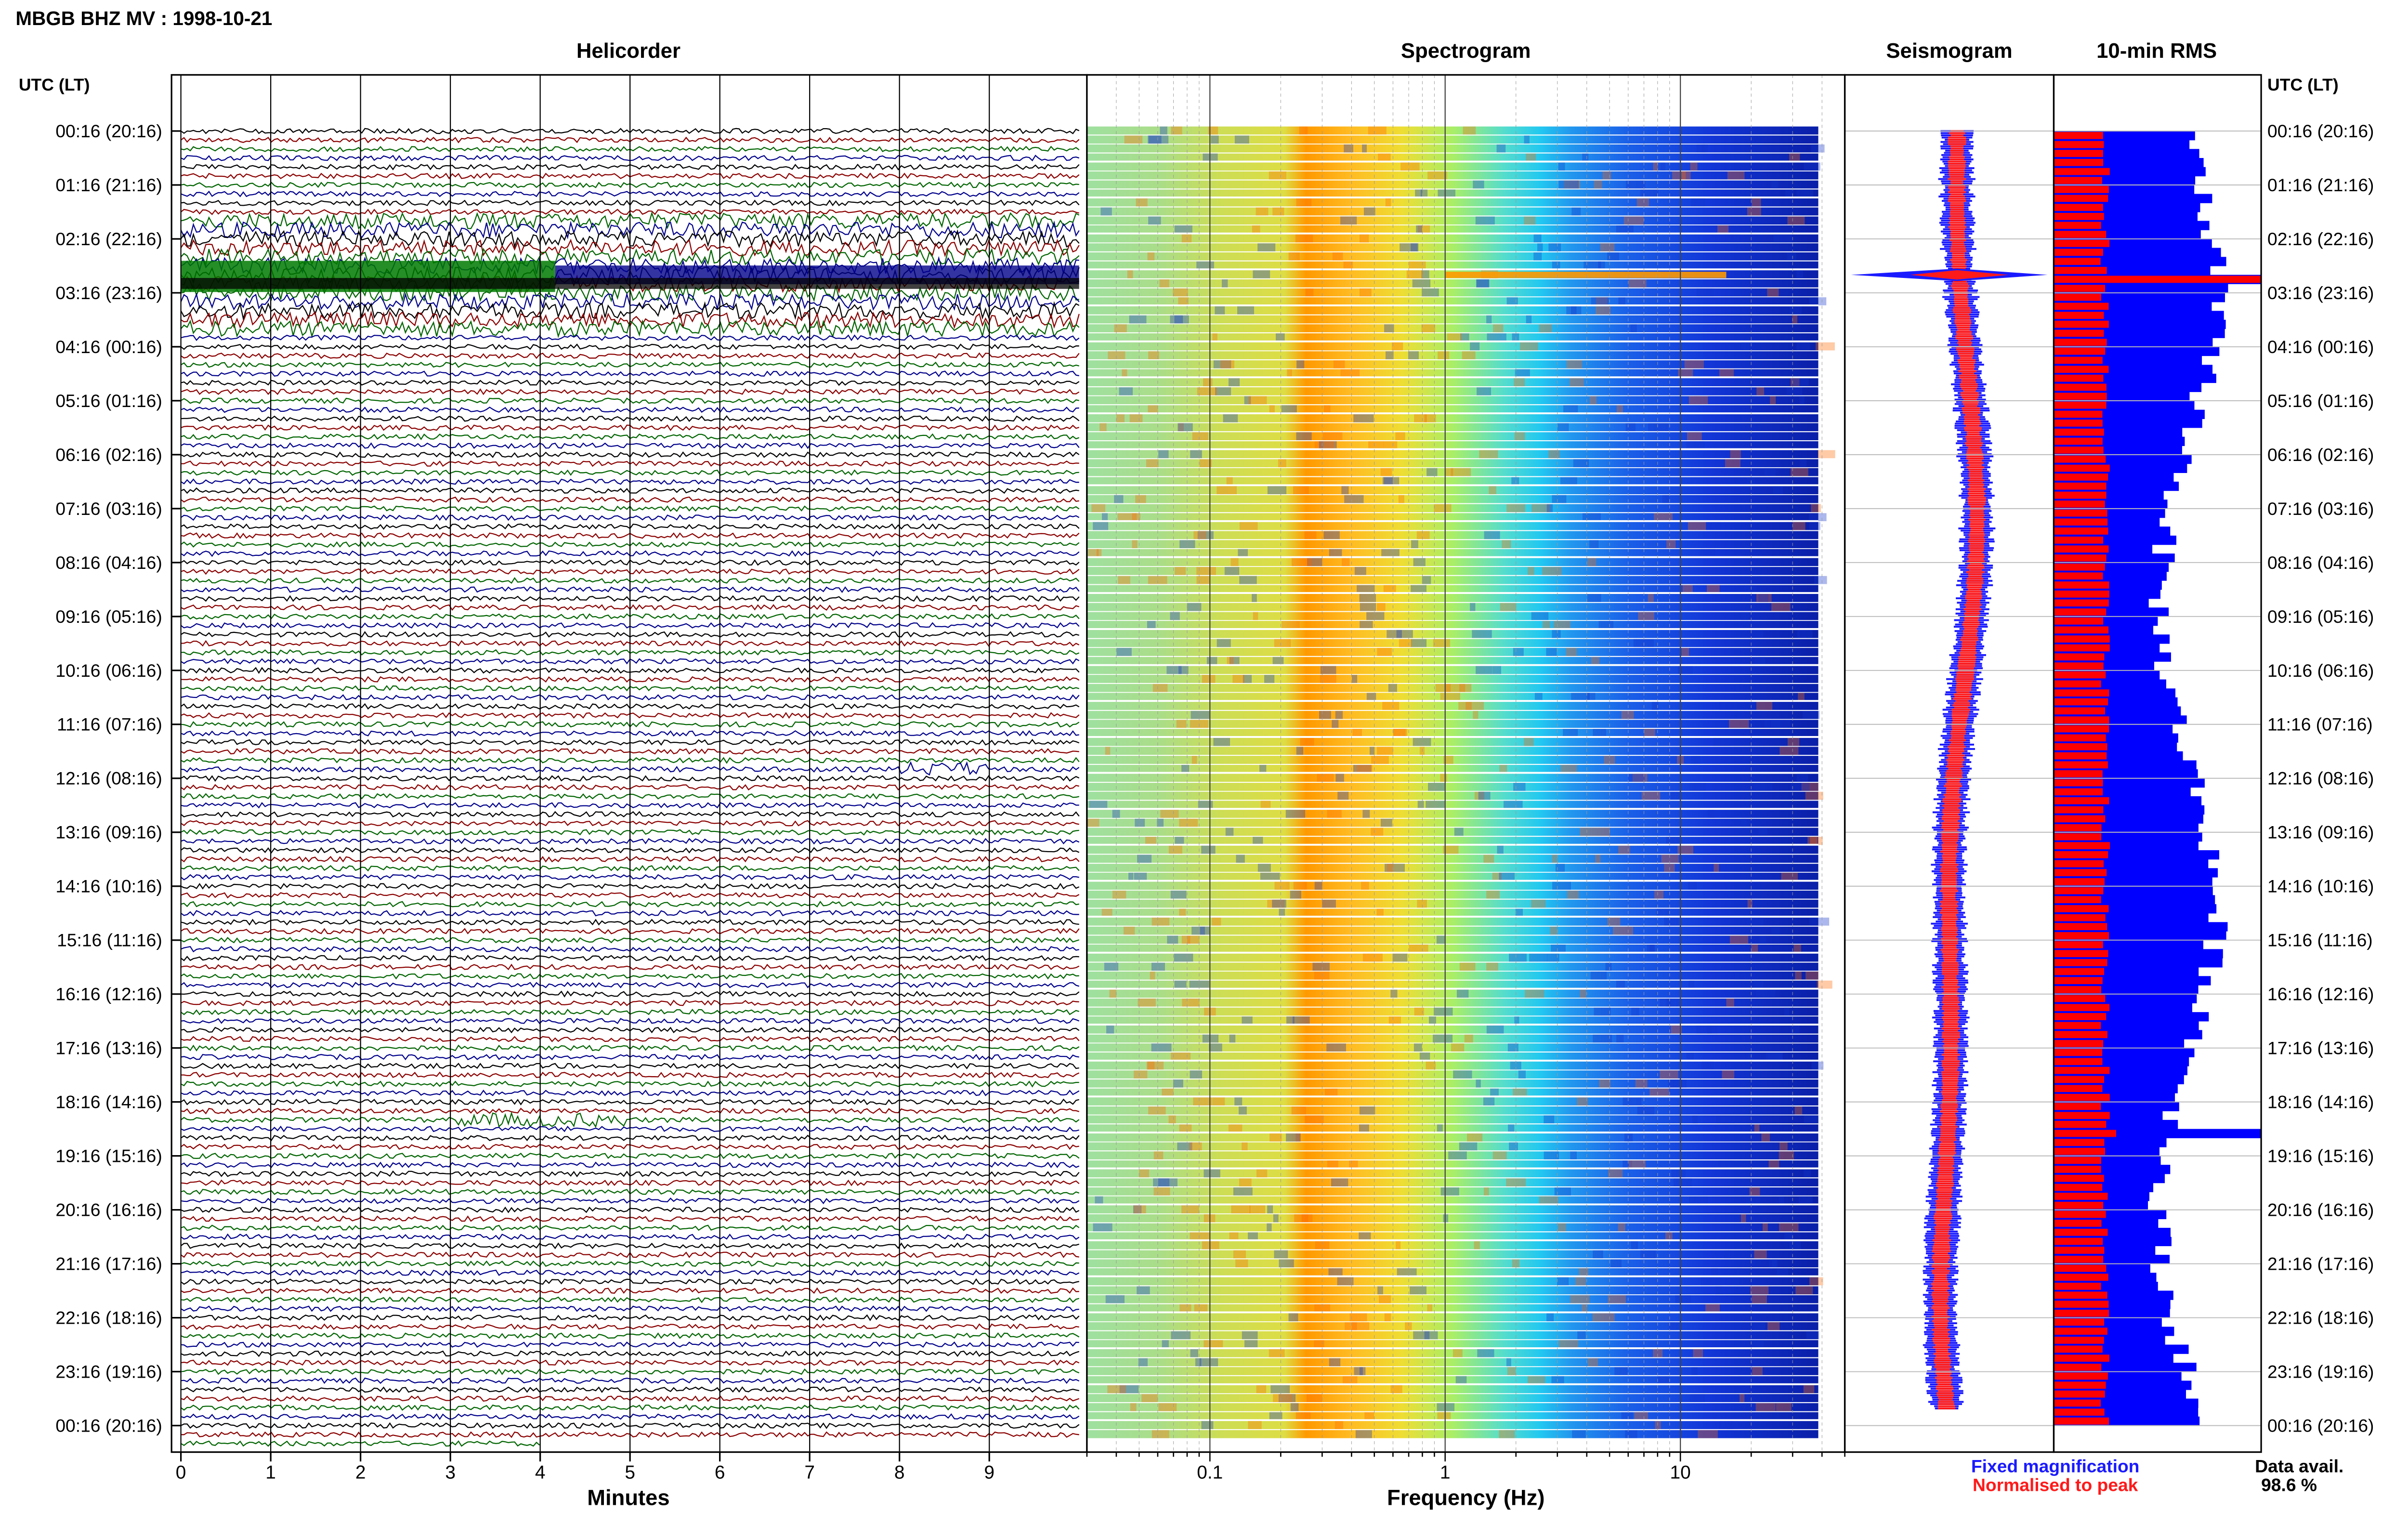 This screenshot has width=2408, height=1513. Describe the element at coordinates (108, 455) in the screenshot. I see `time-label-left: 06:16 (02:16)` at that location.